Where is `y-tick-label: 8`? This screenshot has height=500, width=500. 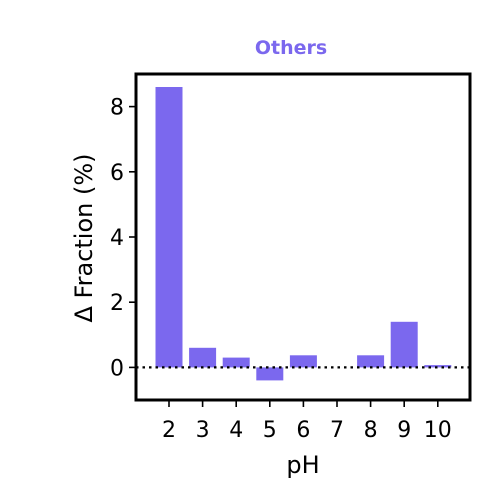 y-tick-label: 8 is located at coordinates (117, 108).